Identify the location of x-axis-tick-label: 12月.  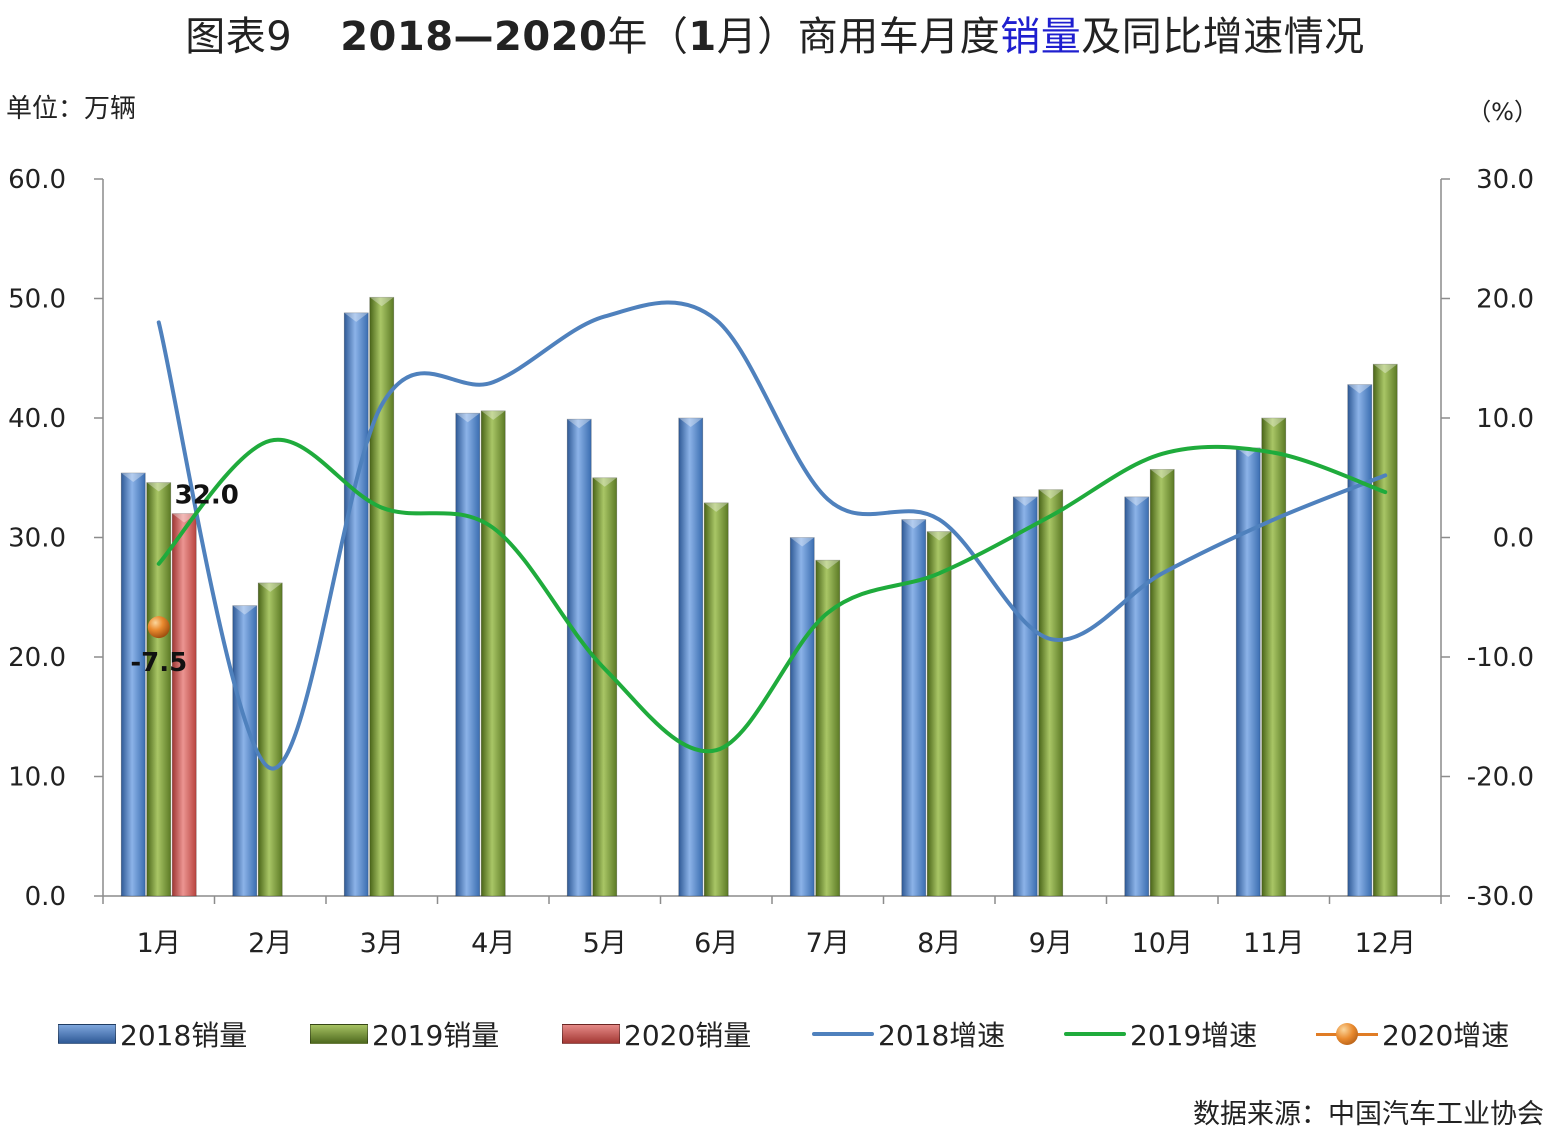
(1385, 943).